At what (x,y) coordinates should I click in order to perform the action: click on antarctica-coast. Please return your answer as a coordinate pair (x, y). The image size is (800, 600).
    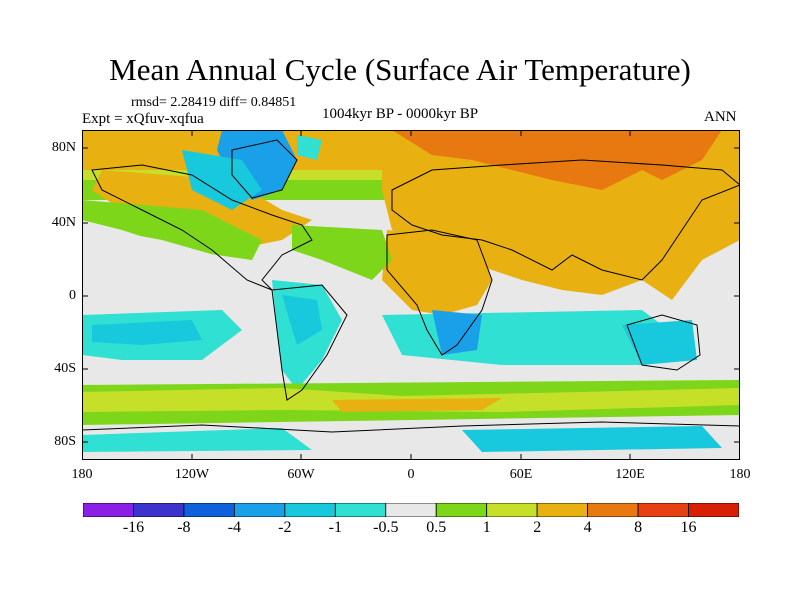
    Looking at the image, I should click on (411, 427).